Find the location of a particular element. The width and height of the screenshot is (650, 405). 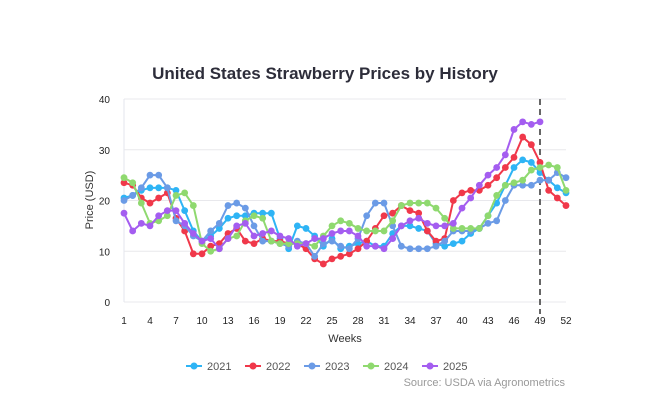

x-tick-label: 19 is located at coordinates (280, 321).